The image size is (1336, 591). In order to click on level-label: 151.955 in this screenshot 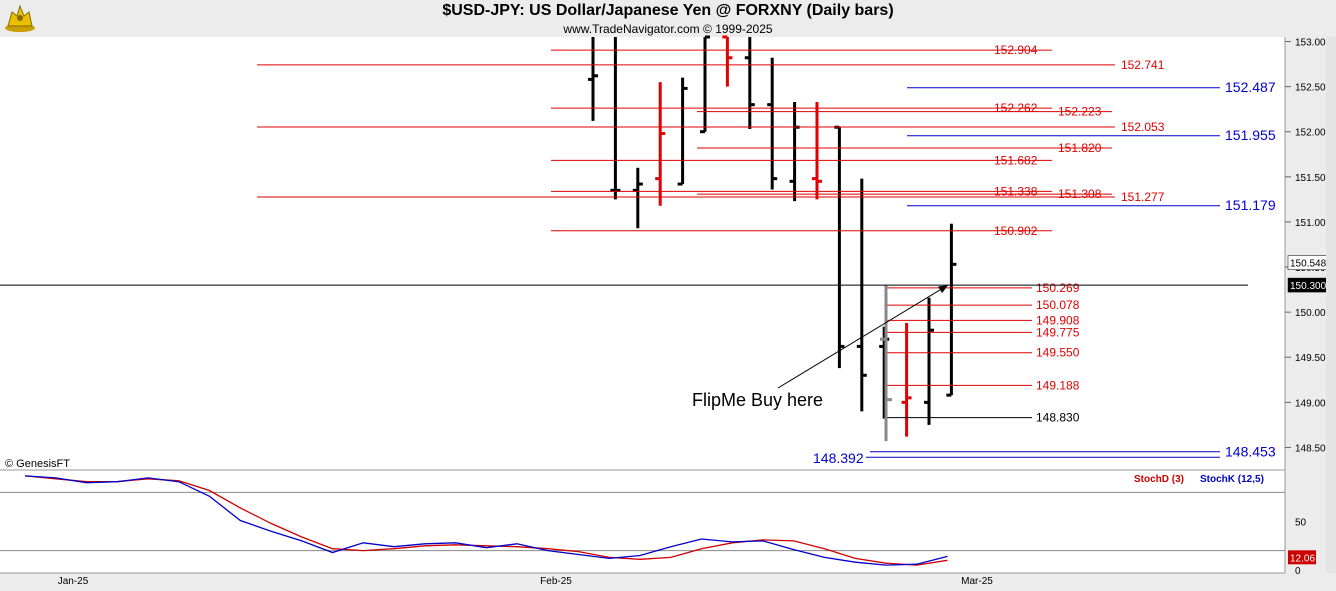, I will do `click(1250, 135)`.